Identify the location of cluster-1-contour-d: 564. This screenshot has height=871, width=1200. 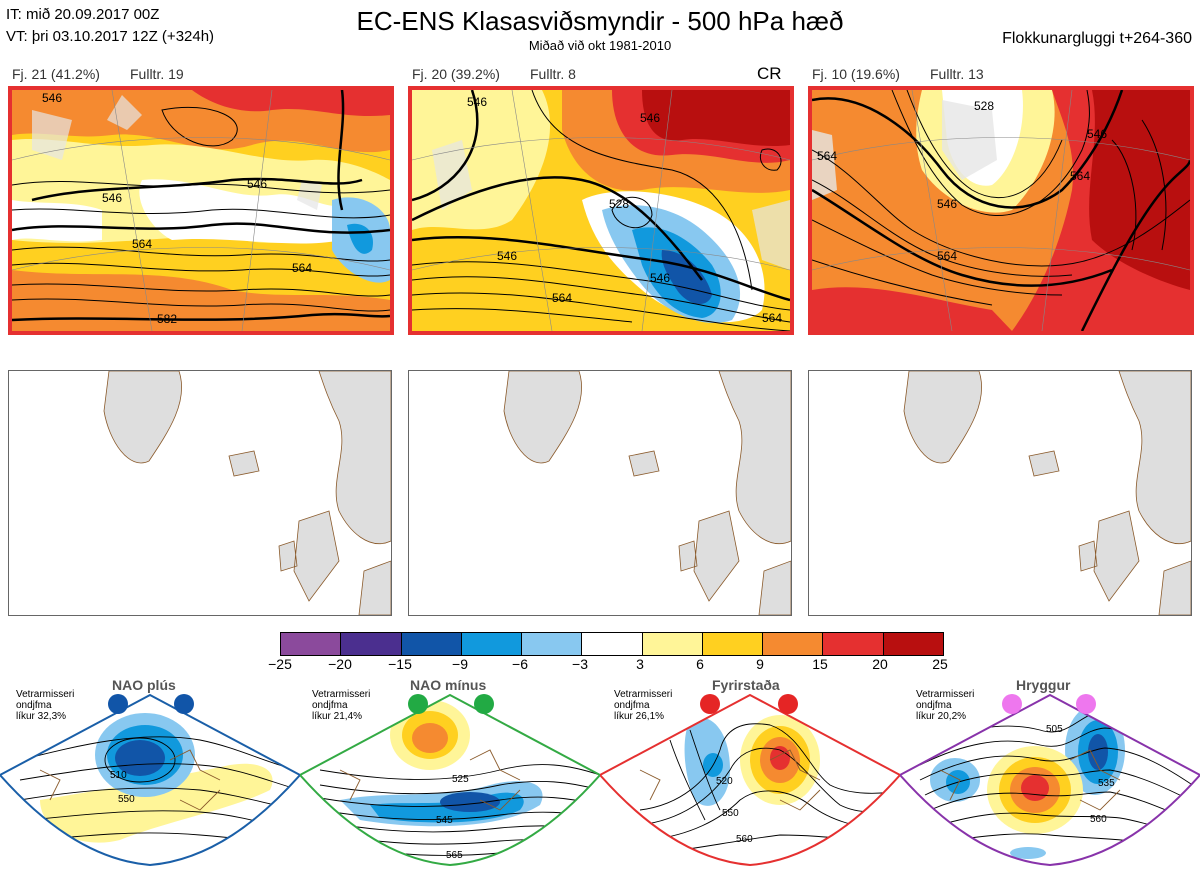
(142, 244).